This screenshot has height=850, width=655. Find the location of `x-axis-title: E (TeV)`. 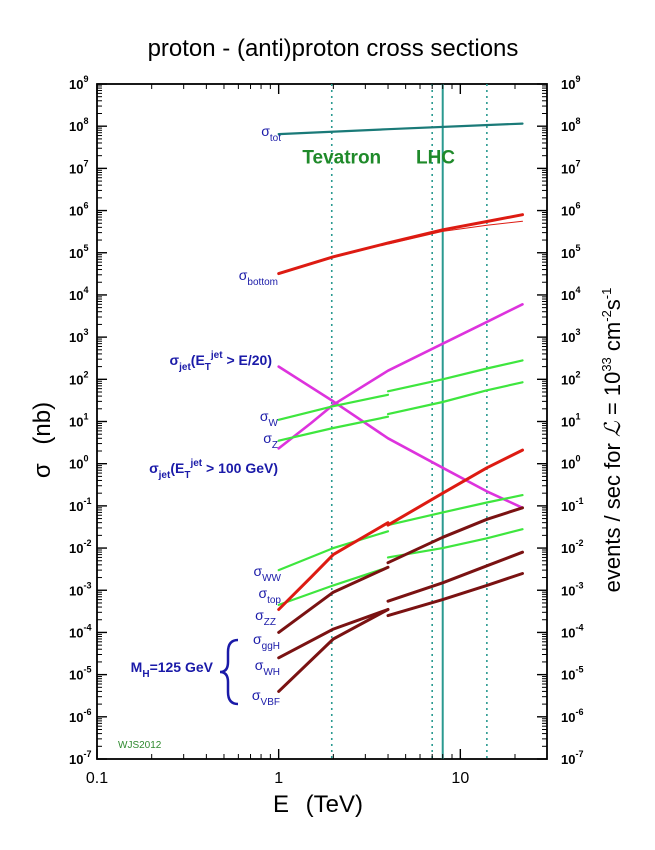

x-axis-title: E (TeV) is located at coordinates (318, 804).